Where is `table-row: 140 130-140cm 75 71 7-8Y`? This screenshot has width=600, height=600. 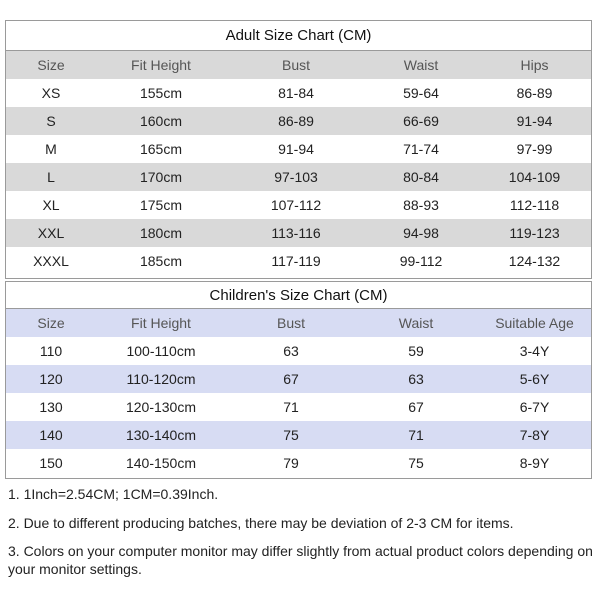
table-row: 140 130-140cm 75 71 7-8Y is located at coordinates (298, 435).